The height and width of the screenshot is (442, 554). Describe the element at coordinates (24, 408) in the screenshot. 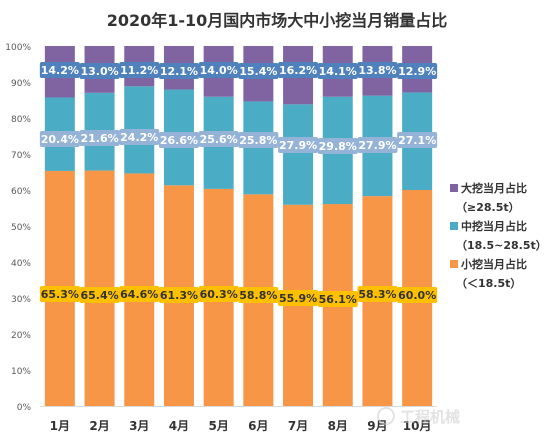

I see `y-tick-label: 0%` at that location.